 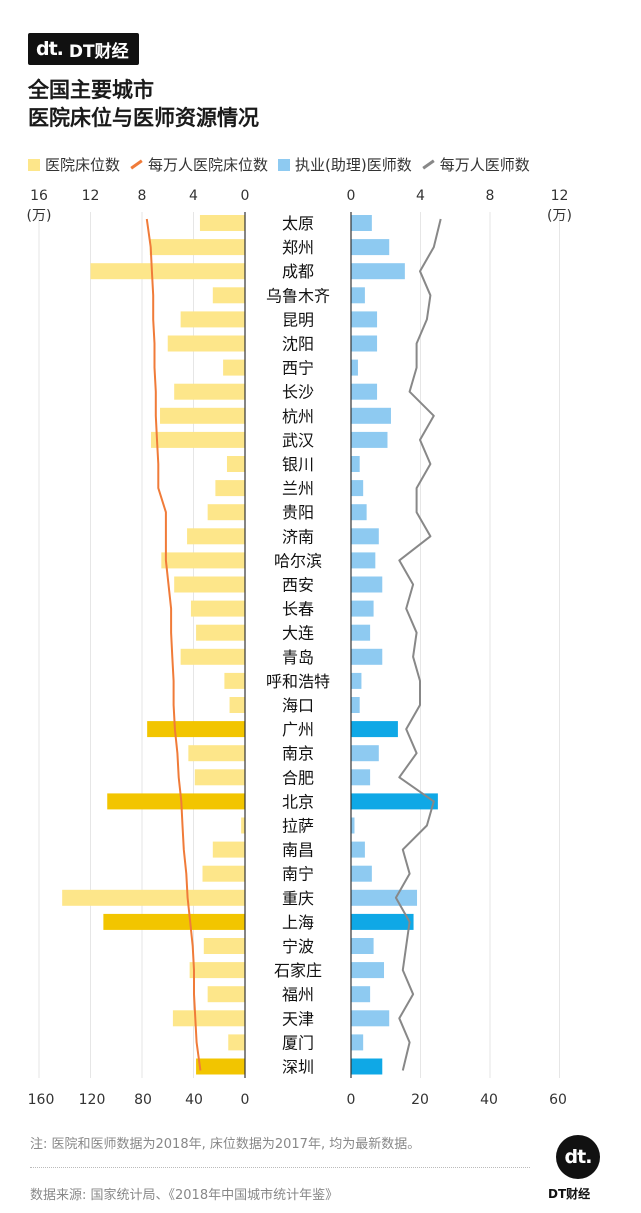 What do you see at coordinates (39, 196) in the screenshot?
I see `top-left-tick-label: 16` at bounding box center [39, 196].